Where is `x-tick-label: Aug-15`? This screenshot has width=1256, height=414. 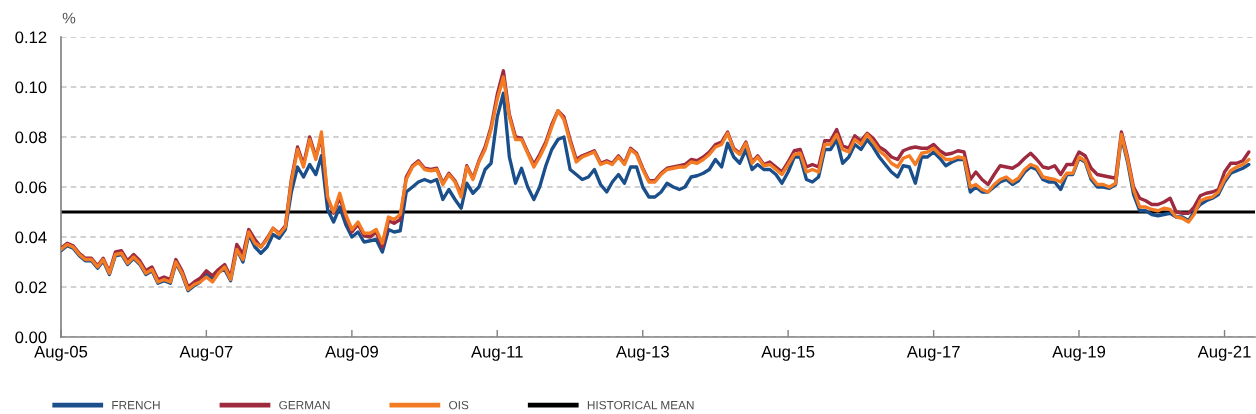 x-tick-label: Aug-15 is located at coordinates (788, 353).